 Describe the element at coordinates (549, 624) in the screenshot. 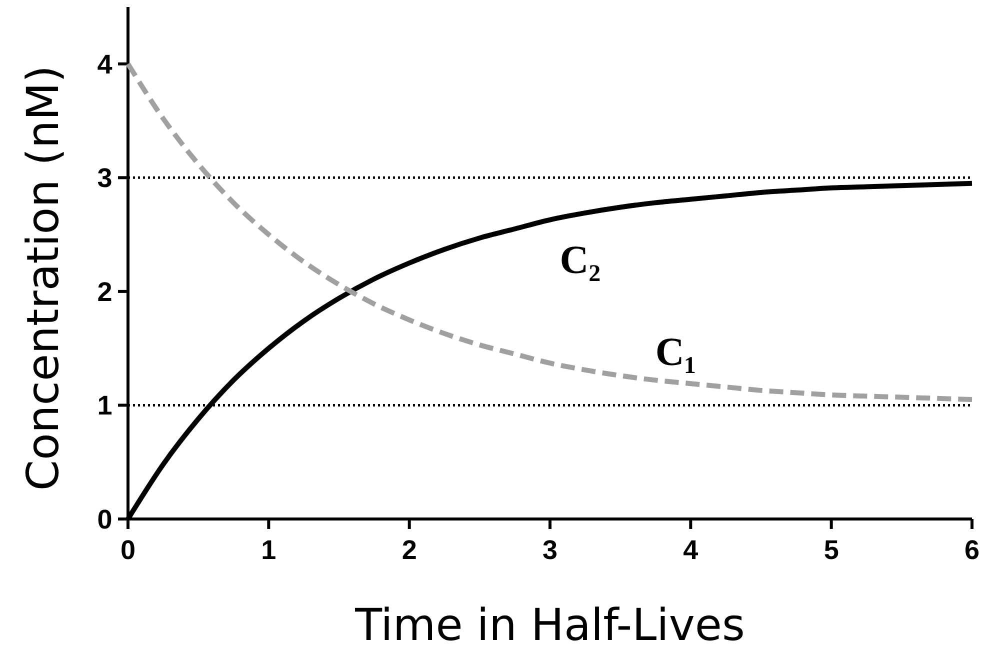

I see `x-axis-title: Time in Half-Lives` at that location.